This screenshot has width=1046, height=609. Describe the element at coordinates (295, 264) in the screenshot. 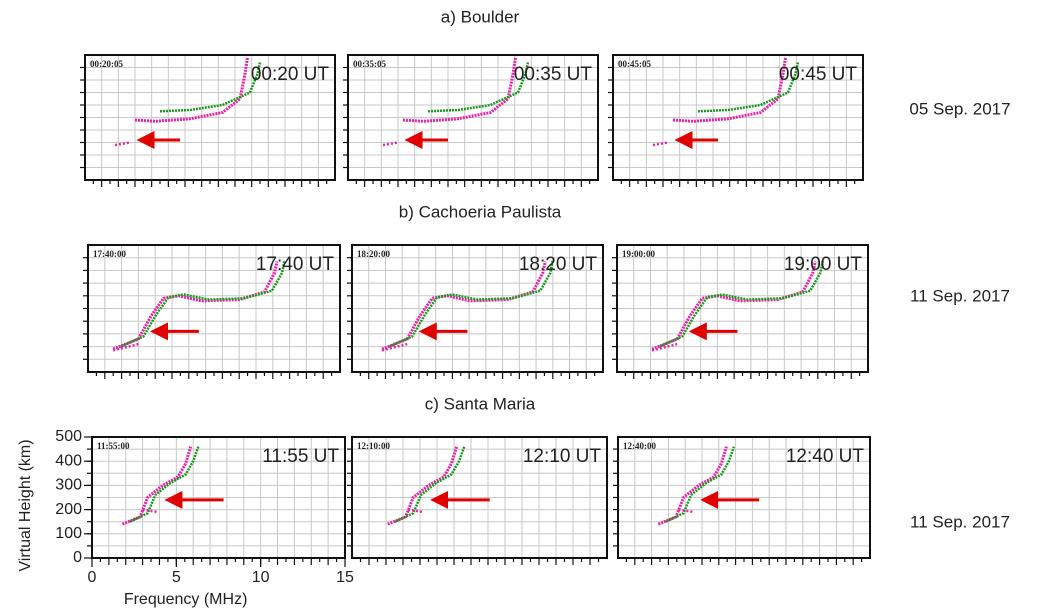

I see `panel-time: 17:40 UT` at that location.